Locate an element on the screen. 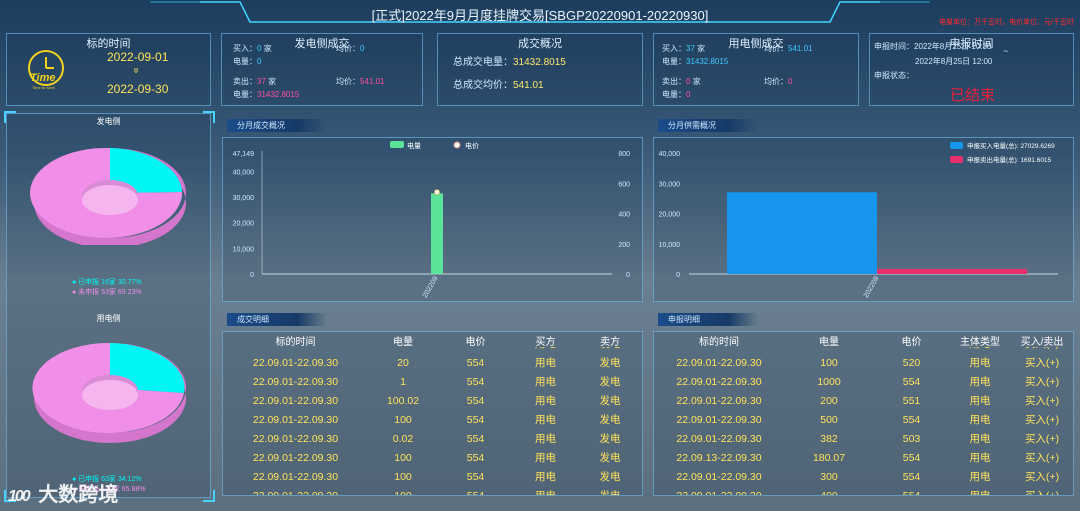 The height and width of the screenshot is (511, 1080). header-cell: 卖方 is located at coordinates (610, 342).